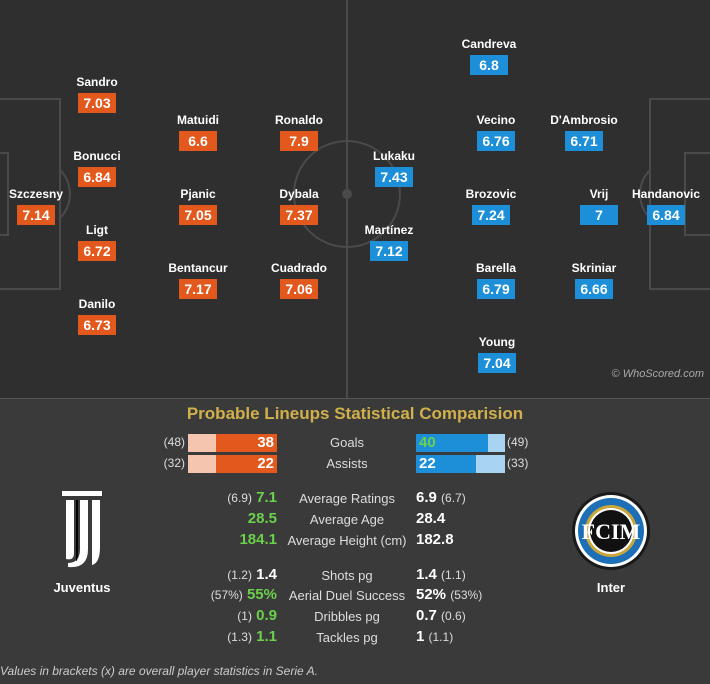  What do you see at coordinates (355, 617) in the screenshot?
I see `stat-row-dribbles: (1) 0.9 Dribbles pg 0.7 (0.6)` at bounding box center [355, 617].